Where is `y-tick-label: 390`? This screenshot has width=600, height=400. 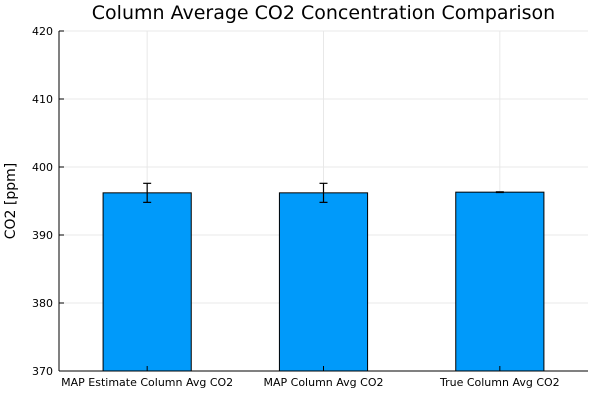
y-tick-label: 390 is located at coordinates (42, 235).